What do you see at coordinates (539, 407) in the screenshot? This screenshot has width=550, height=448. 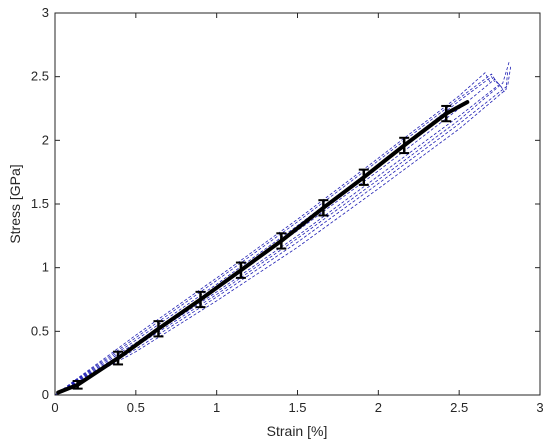 I see `x-tick-label: 3` at bounding box center [539, 407].